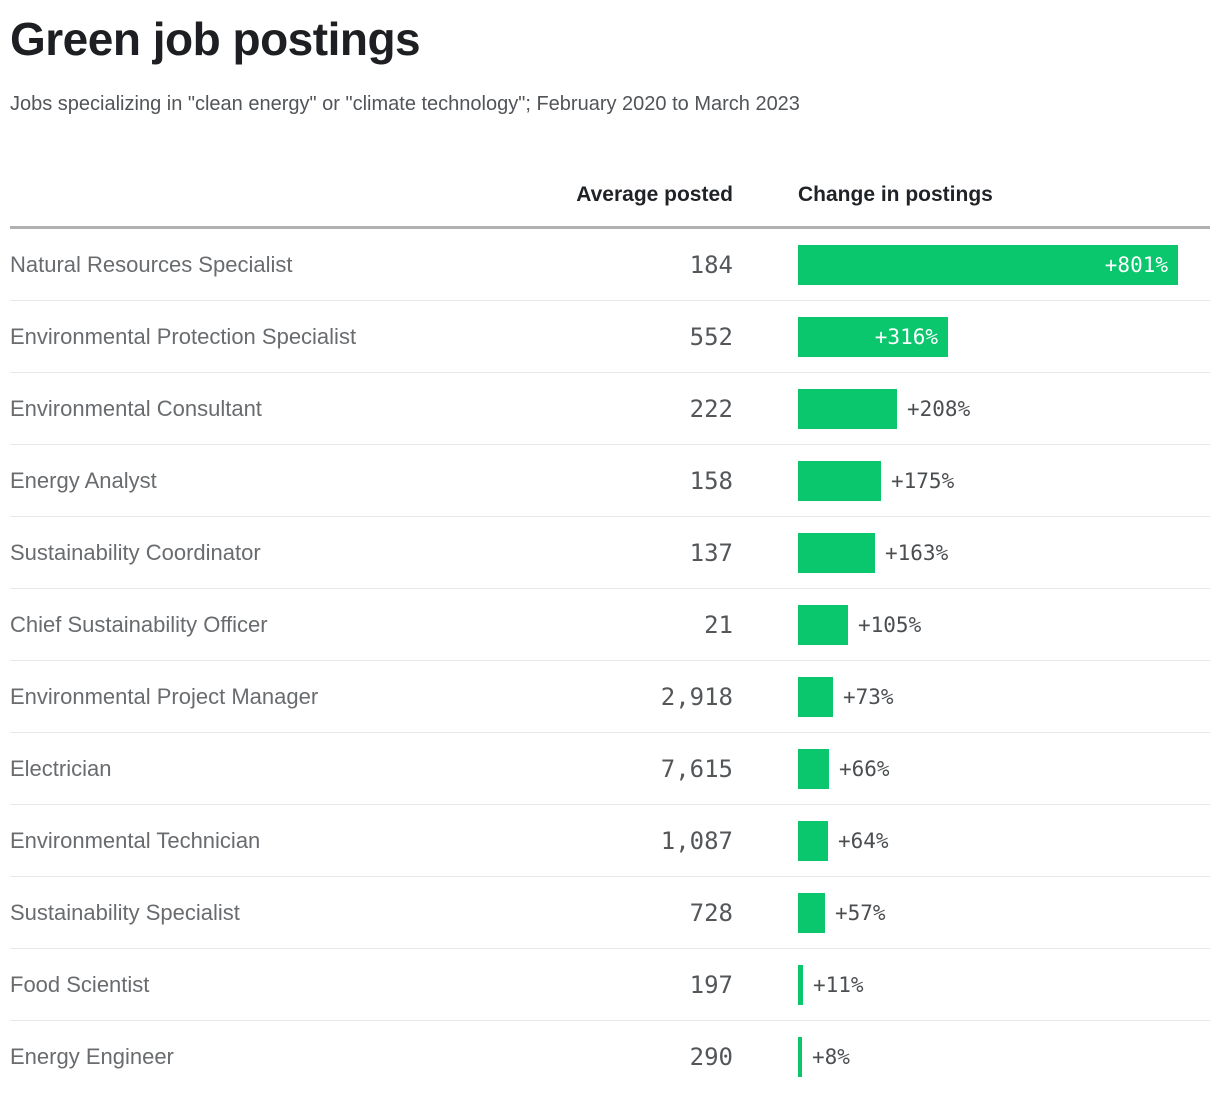 This screenshot has width=1220, height=1120. Describe the element at coordinates (654, 195) in the screenshot. I see `column-header-average-posted: Average posted` at that location.